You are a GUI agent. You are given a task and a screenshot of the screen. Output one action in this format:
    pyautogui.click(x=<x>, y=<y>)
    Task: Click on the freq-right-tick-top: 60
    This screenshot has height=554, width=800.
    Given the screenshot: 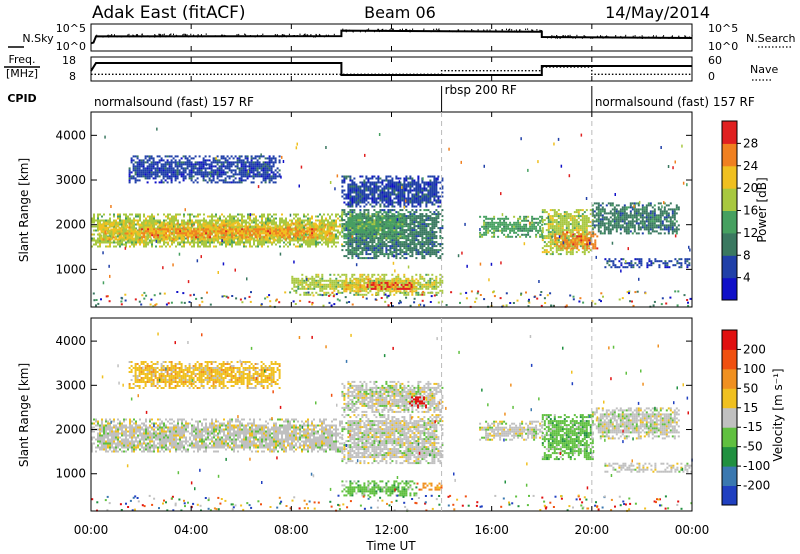 What is the action you would take?
    pyautogui.click(x=715, y=60)
    